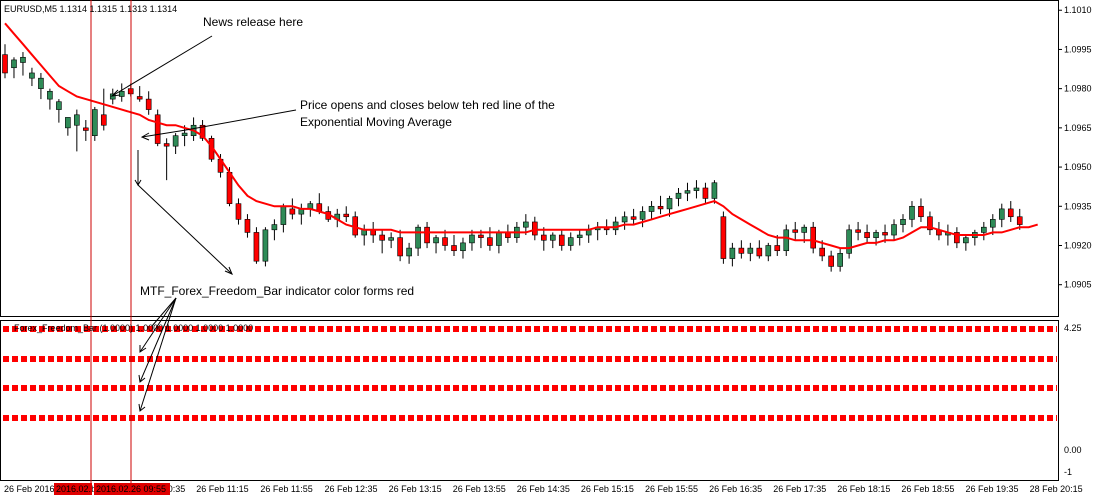 This screenshot has width=1100, height=500. What do you see at coordinates (376, 122) in the screenshot?
I see `annotation-price-line2: Exponential Moving Average` at bounding box center [376, 122].